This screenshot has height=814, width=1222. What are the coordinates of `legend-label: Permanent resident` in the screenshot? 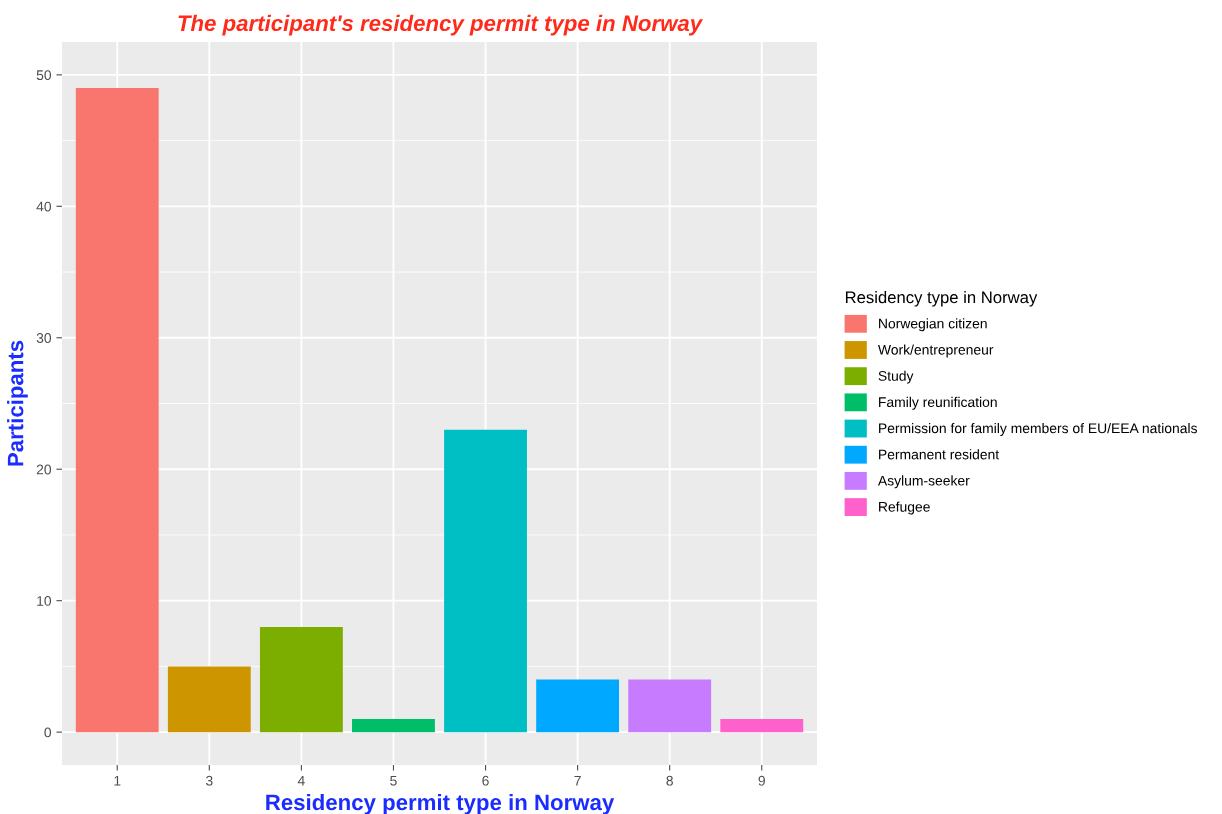 It's located at (939, 454).